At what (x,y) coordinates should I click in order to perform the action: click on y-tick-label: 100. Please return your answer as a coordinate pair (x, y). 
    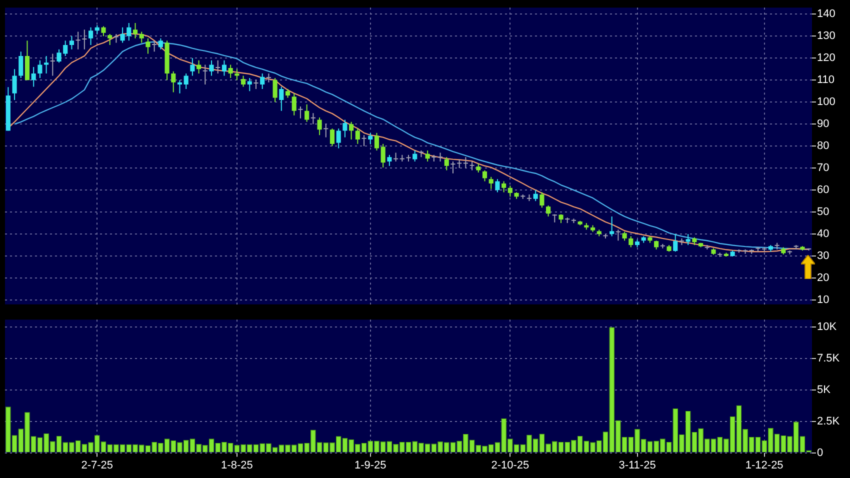
    Looking at the image, I should click on (826, 102).